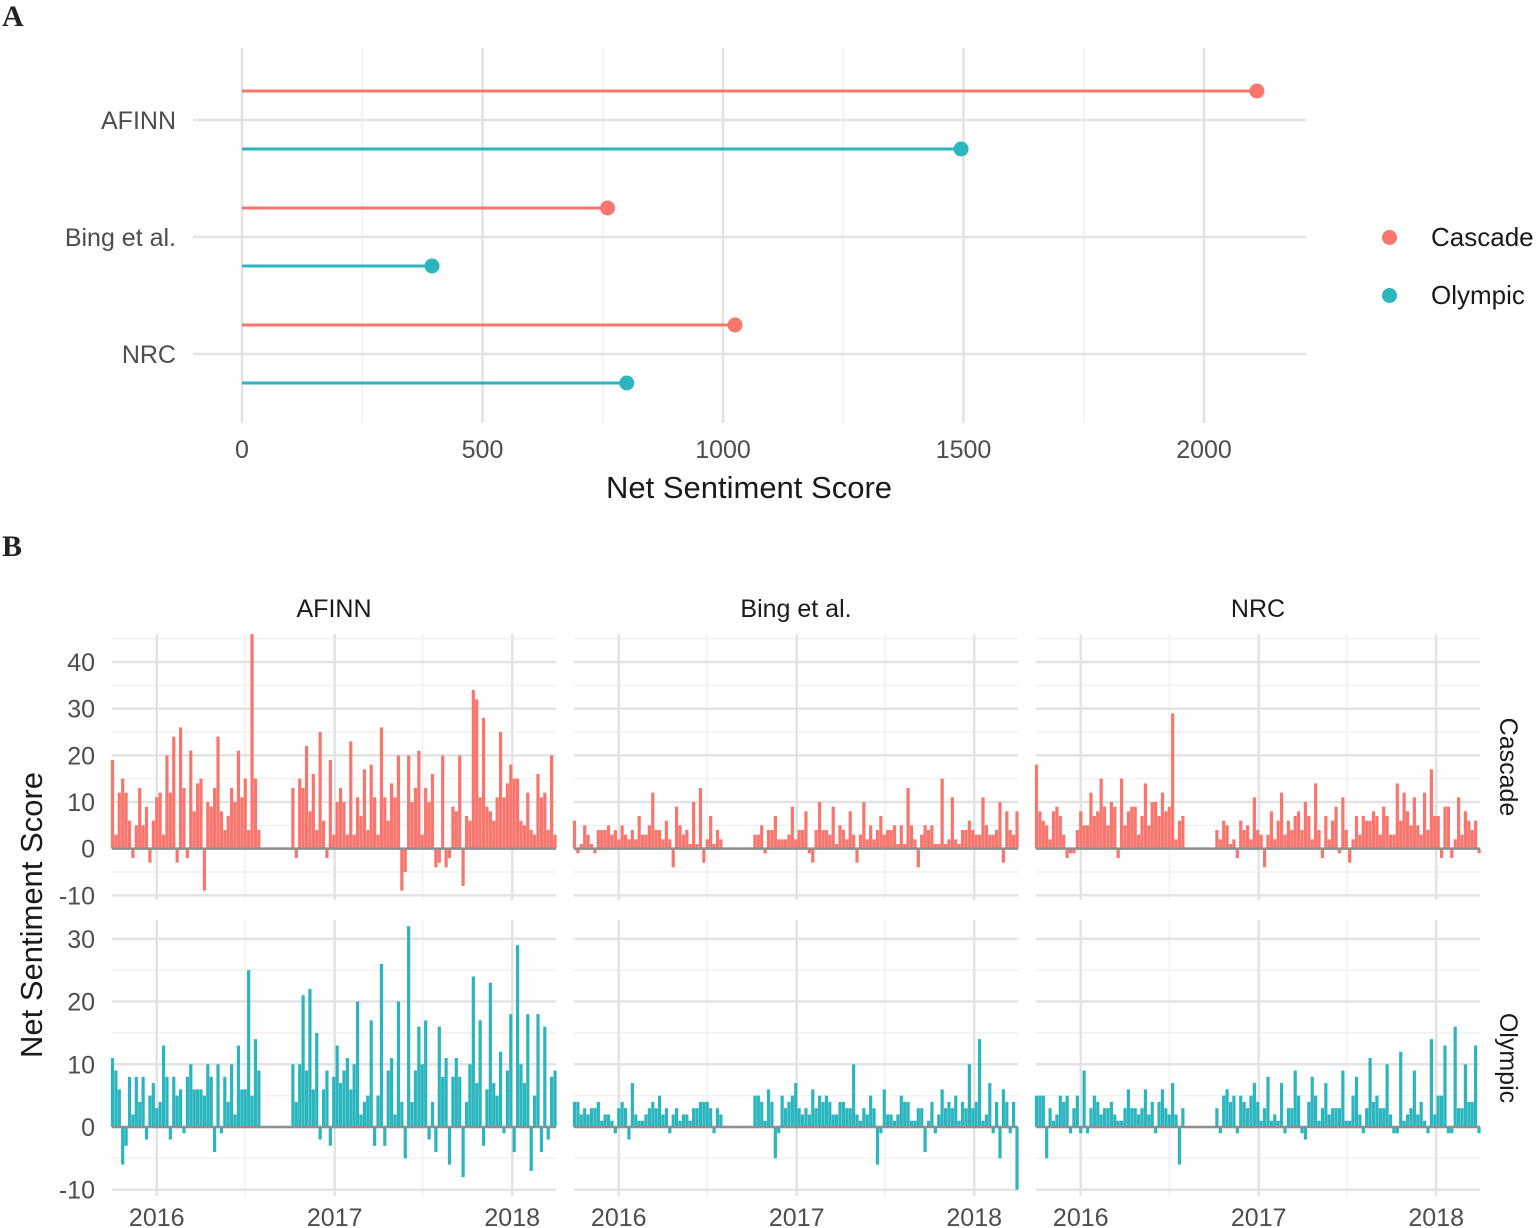 Image resolution: width=1536 pixels, height=1228 pixels. What do you see at coordinates (1478, 294) in the screenshot?
I see `legend-label-olympic: Olympic` at bounding box center [1478, 294].